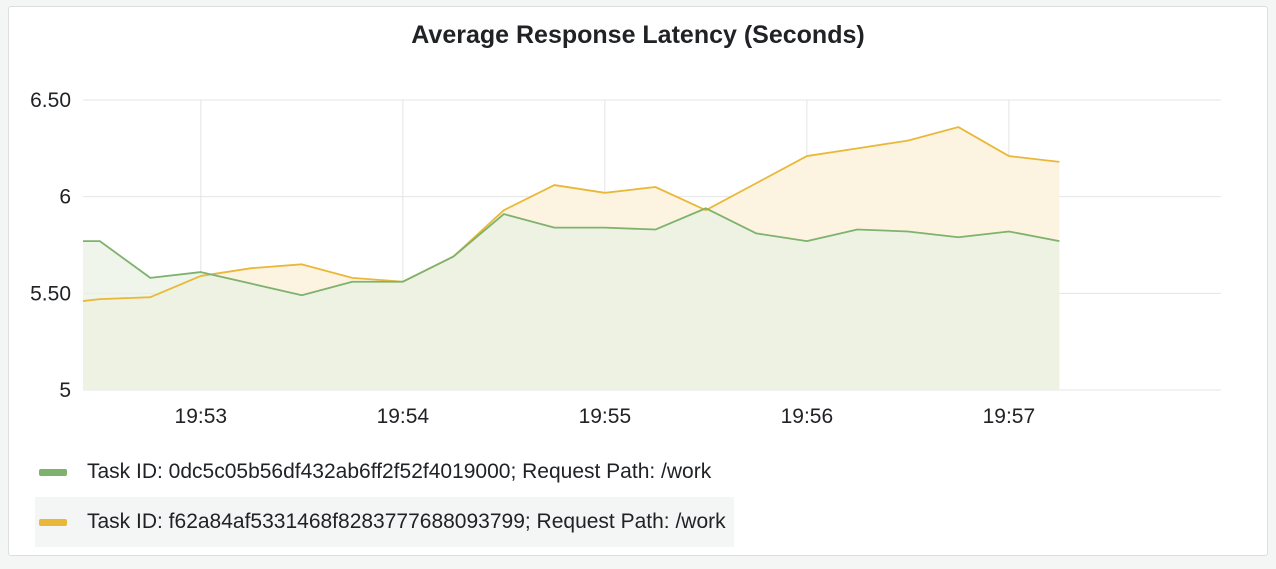 The height and width of the screenshot is (569, 1276). I want to click on green-series-line, so click(571, 252).